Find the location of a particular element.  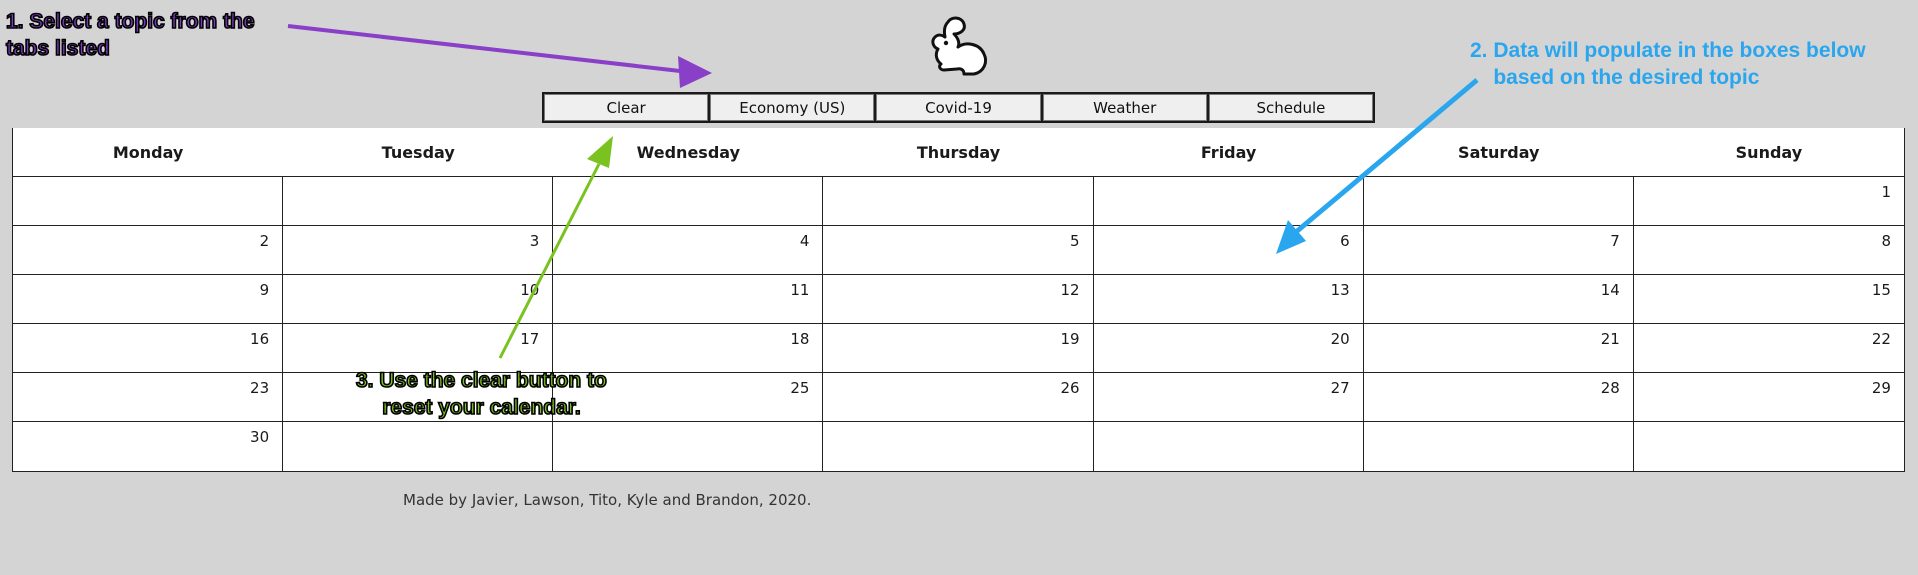

calendar-day-cell: 25 is located at coordinates (688, 397).